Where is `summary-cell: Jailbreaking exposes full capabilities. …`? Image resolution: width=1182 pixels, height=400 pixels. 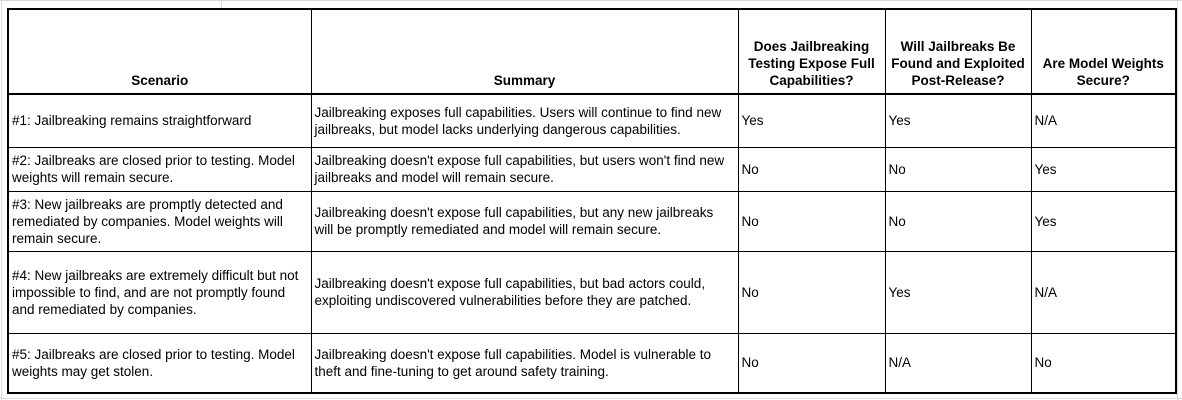 summary-cell: Jailbreaking exposes full capabilities. … is located at coordinates (524, 120).